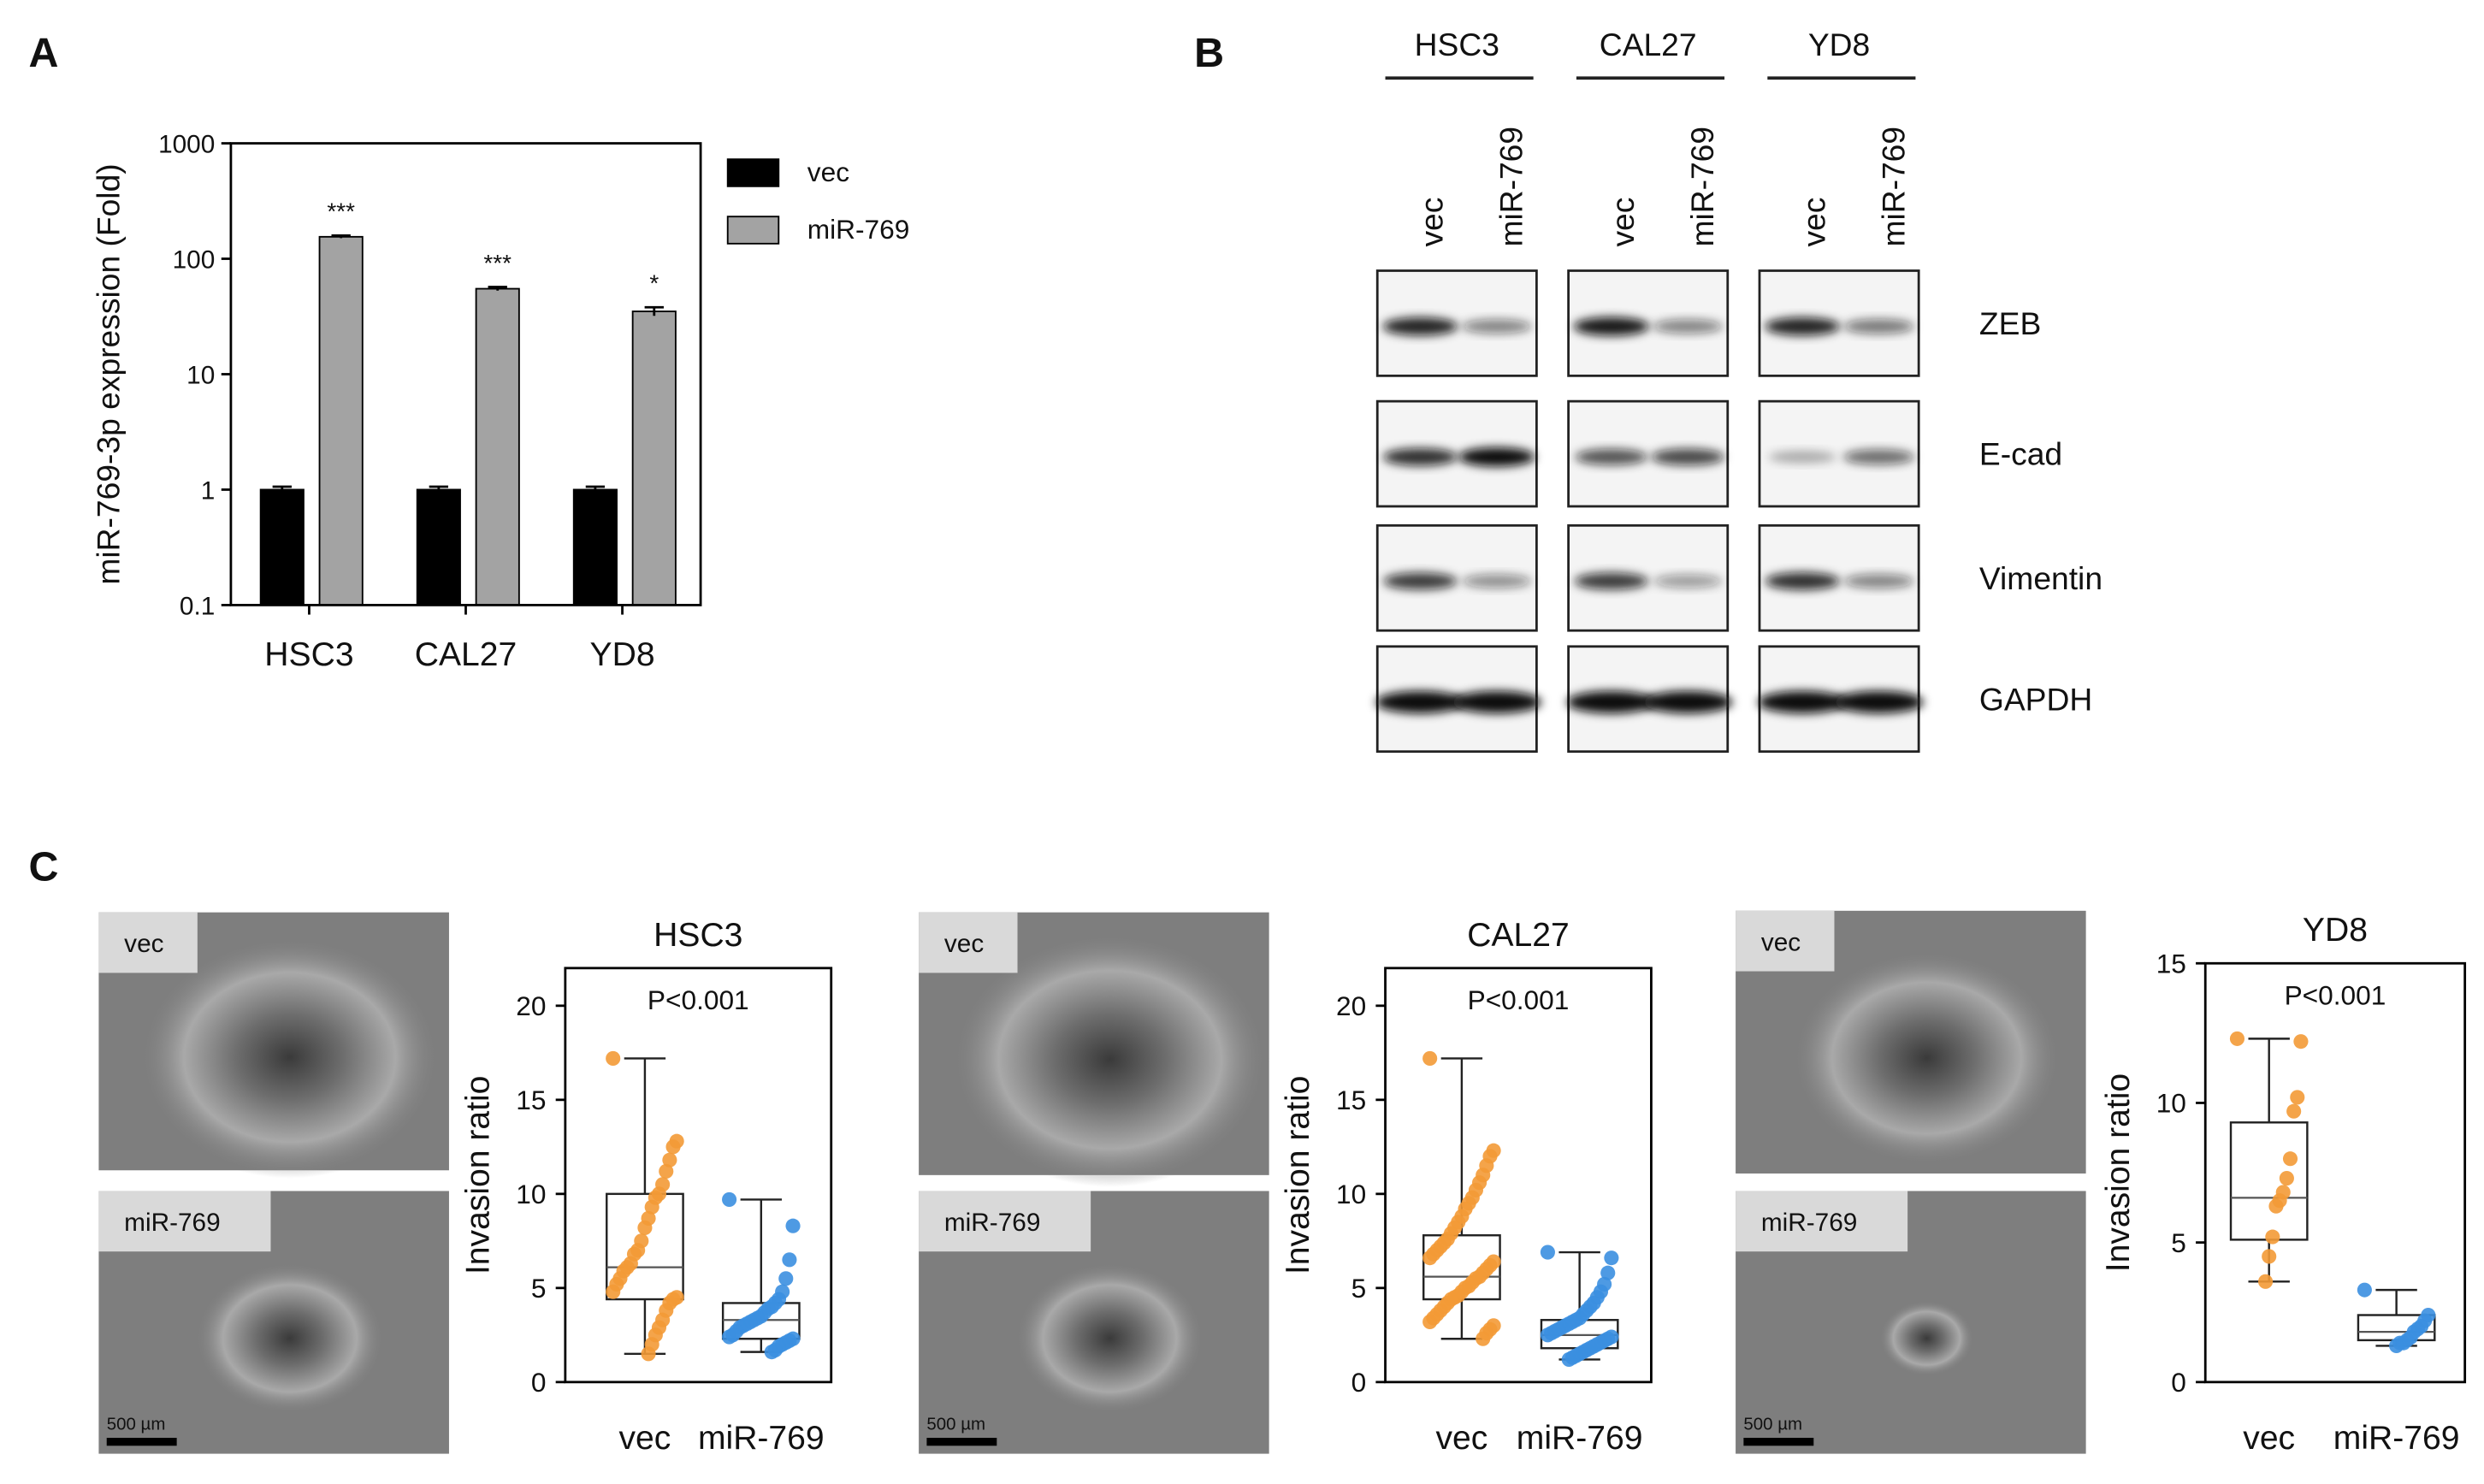 The image size is (2484, 1484). I want to click on y-tick-label: 100, so click(195, 260).